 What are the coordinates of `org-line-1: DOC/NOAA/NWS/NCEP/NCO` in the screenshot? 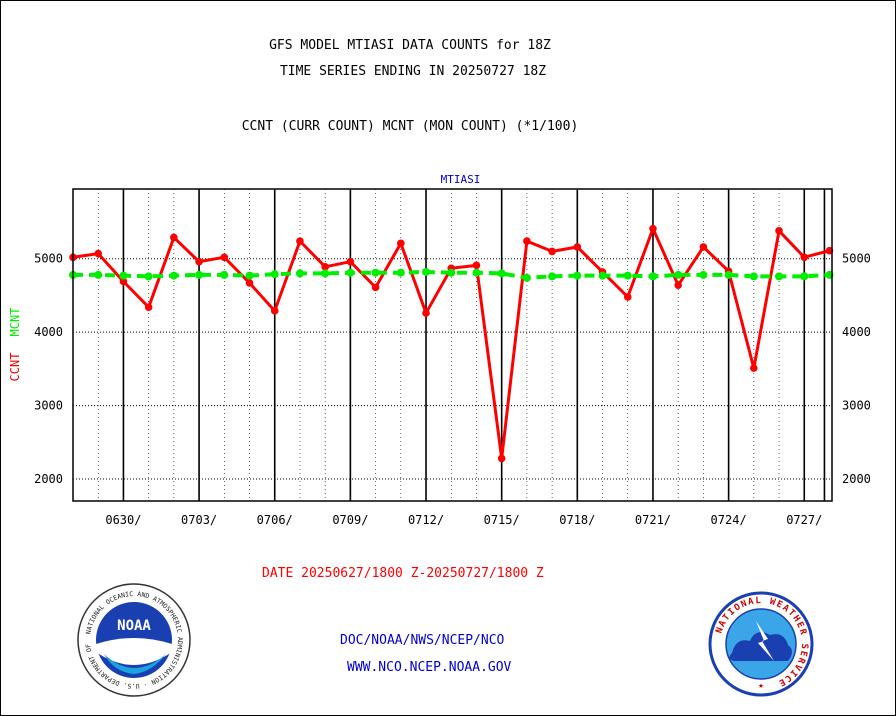 It's located at (422, 640).